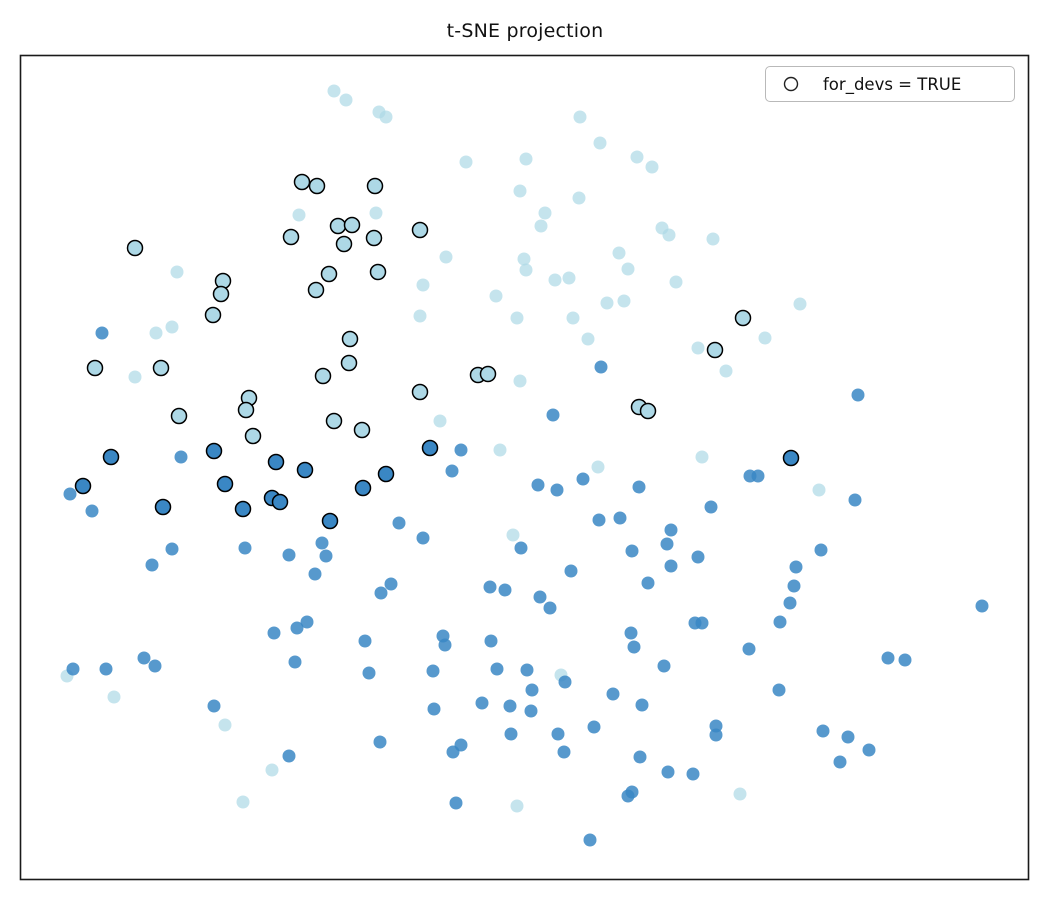 Image resolution: width=1050 pixels, height=900 pixels. Describe the element at coordinates (791, 84) in the screenshot. I see `legend-open-circle-icon` at that location.